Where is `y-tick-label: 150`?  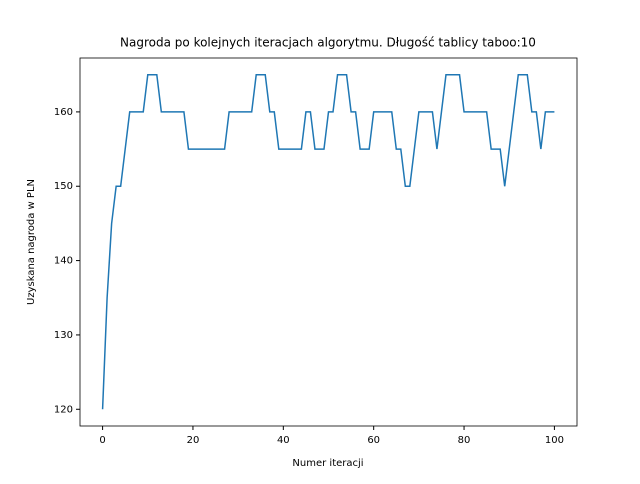 y-tick-label: 150 is located at coordinates (63, 186).